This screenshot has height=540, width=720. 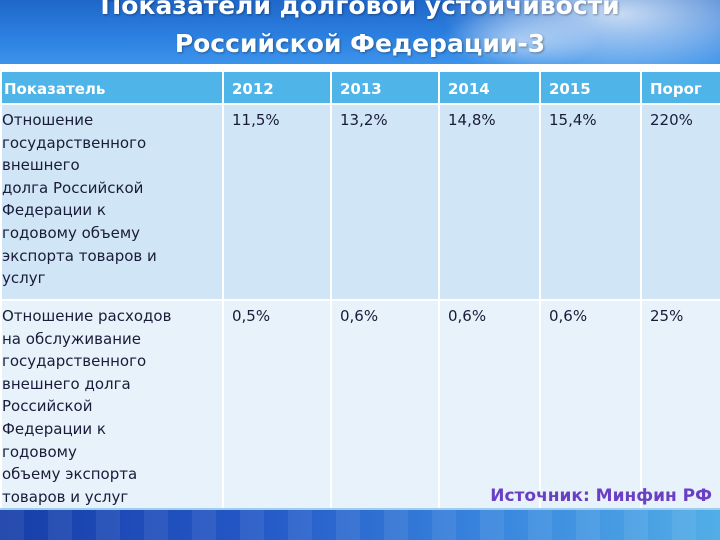 I want to click on value-cell-2014: 0,6%, so click(x=489, y=404).